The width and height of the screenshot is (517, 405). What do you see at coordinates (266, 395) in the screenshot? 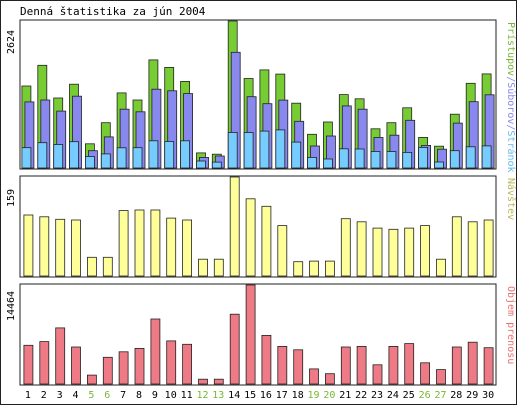
I see `x-tick-label: 16` at bounding box center [266, 395].